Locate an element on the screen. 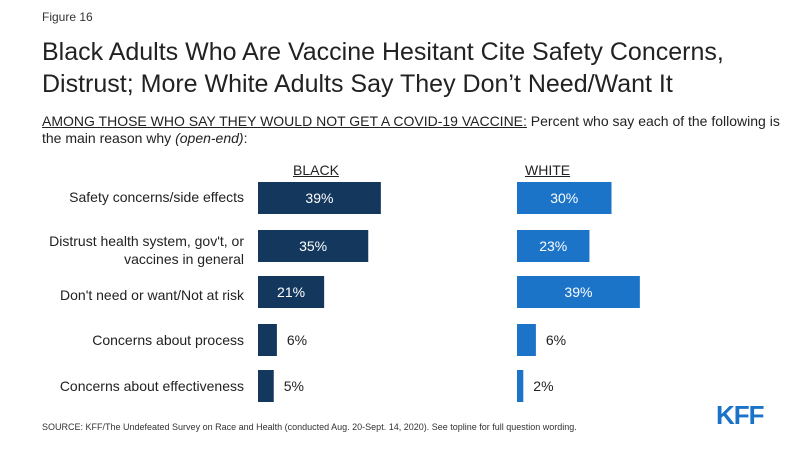 The image size is (800, 450). category-label-2-line-2: vaccines in general is located at coordinates (184, 259).